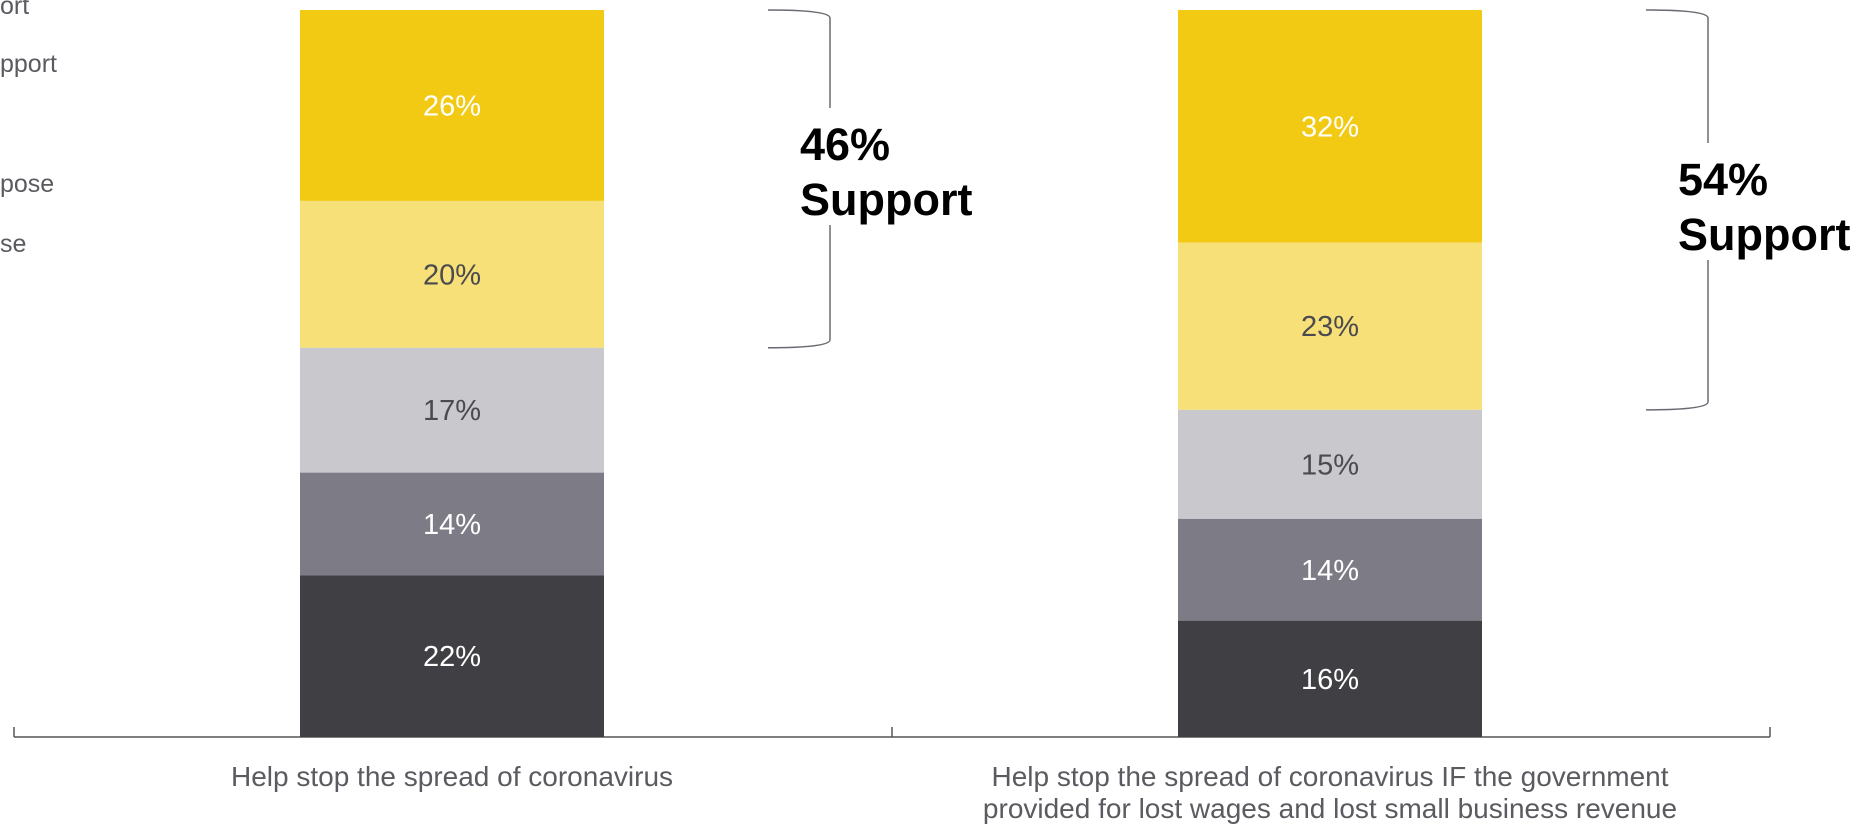 This screenshot has width=1867, height=831. I want to click on data-label: 22%, so click(452, 657).